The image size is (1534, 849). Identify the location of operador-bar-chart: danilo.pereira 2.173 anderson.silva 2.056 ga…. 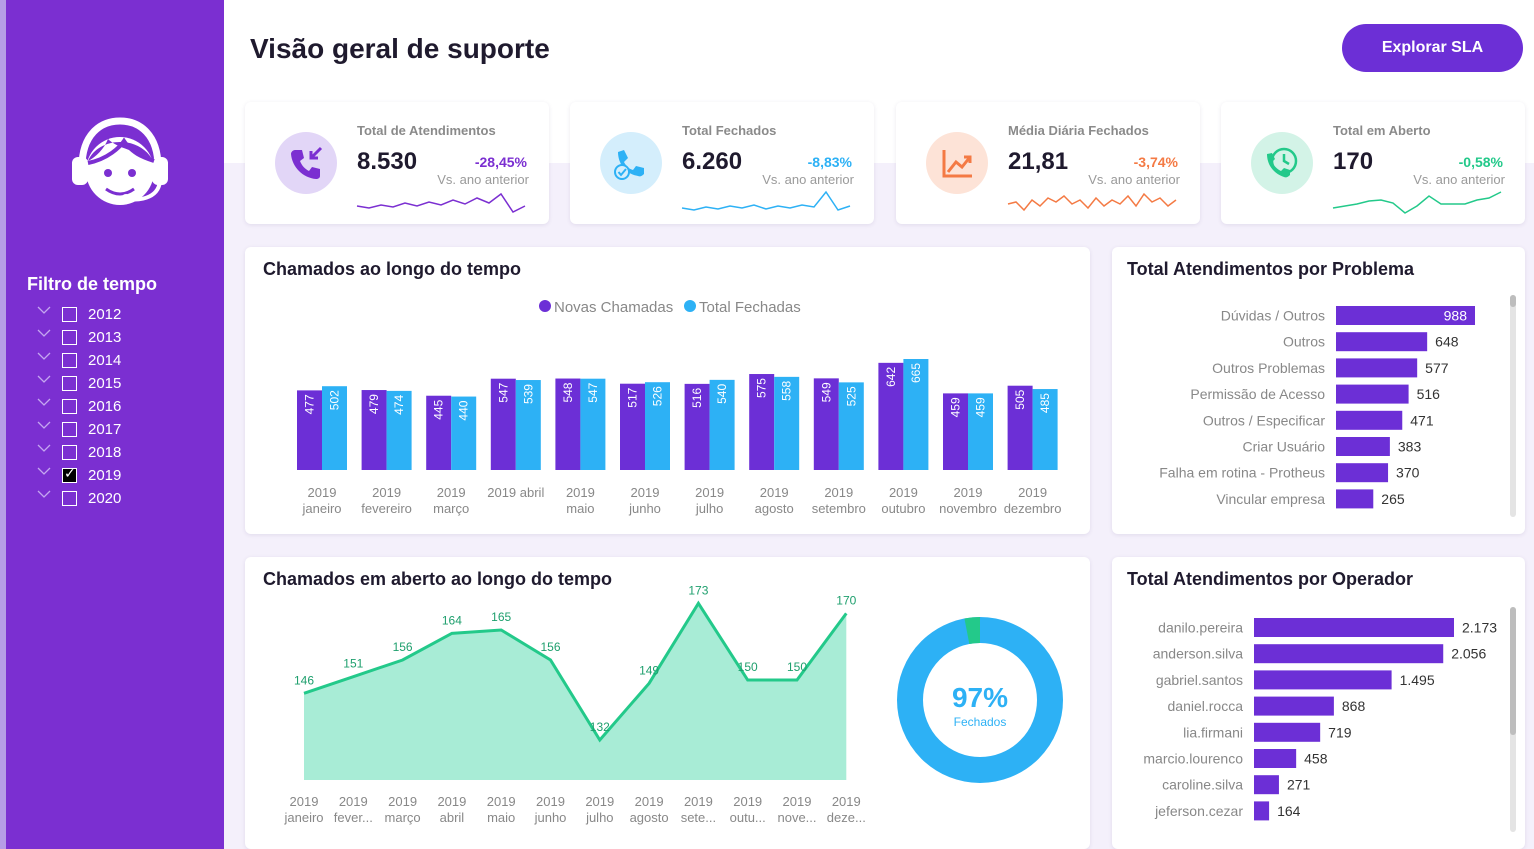
(1320, 719).